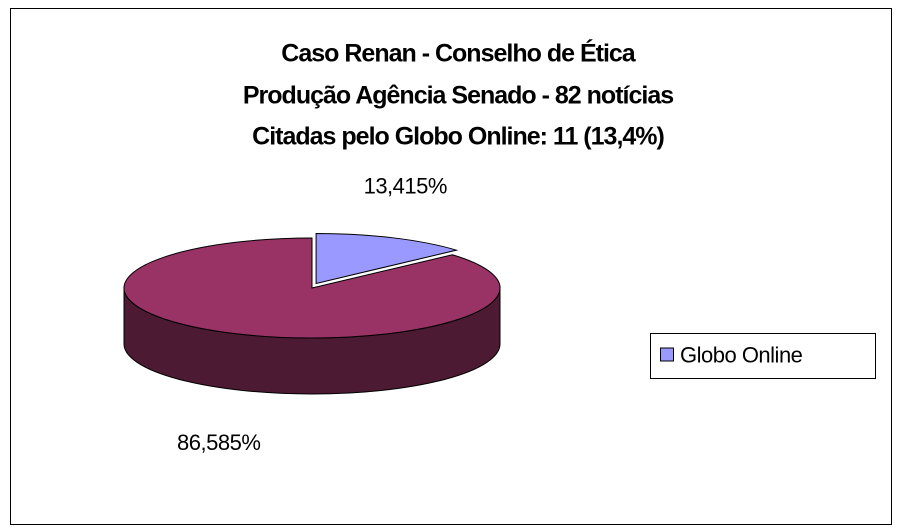 The height and width of the screenshot is (532, 902). Describe the element at coordinates (458, 96) in the screenshot. I see `chart-title: Produção Agência Senado - 82 notícias` at that location.